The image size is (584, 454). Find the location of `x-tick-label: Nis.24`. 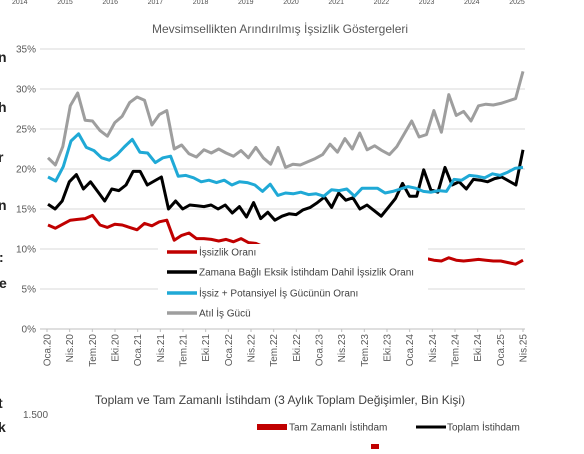

x-tick-label: Nis.24 is located at coordinates (433, 348).